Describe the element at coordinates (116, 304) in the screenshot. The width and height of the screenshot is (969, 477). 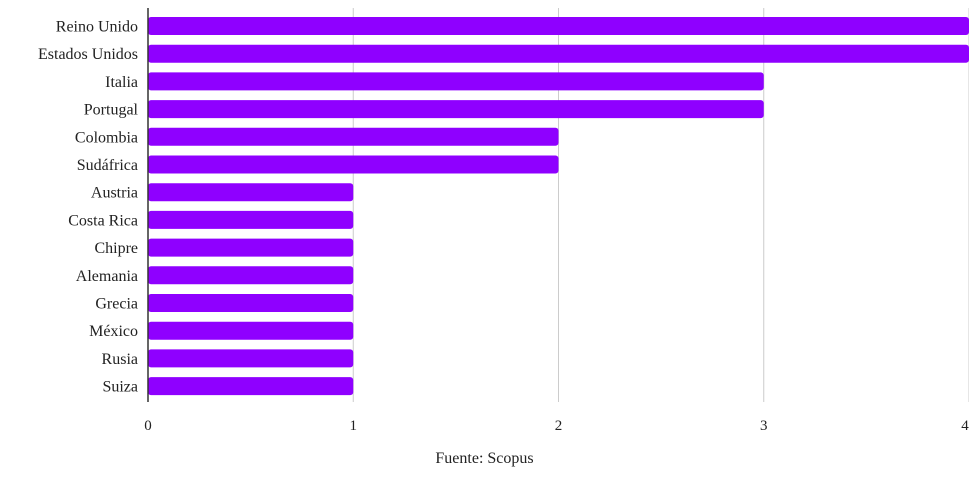
I see `category-label: Grecia` at that location.